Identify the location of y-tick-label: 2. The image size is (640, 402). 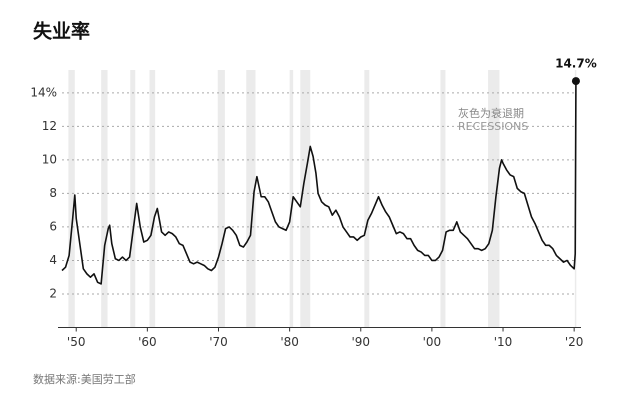
(53, 293).